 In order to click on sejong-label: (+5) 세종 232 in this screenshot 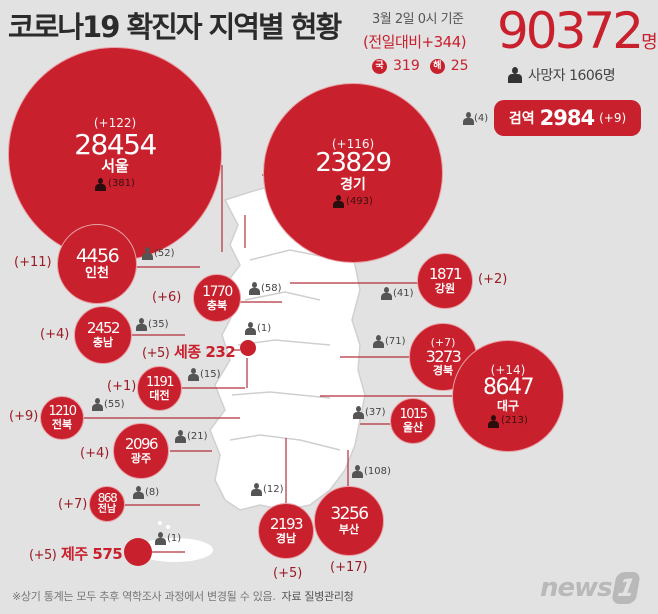, I will do `click(189, 351)`.